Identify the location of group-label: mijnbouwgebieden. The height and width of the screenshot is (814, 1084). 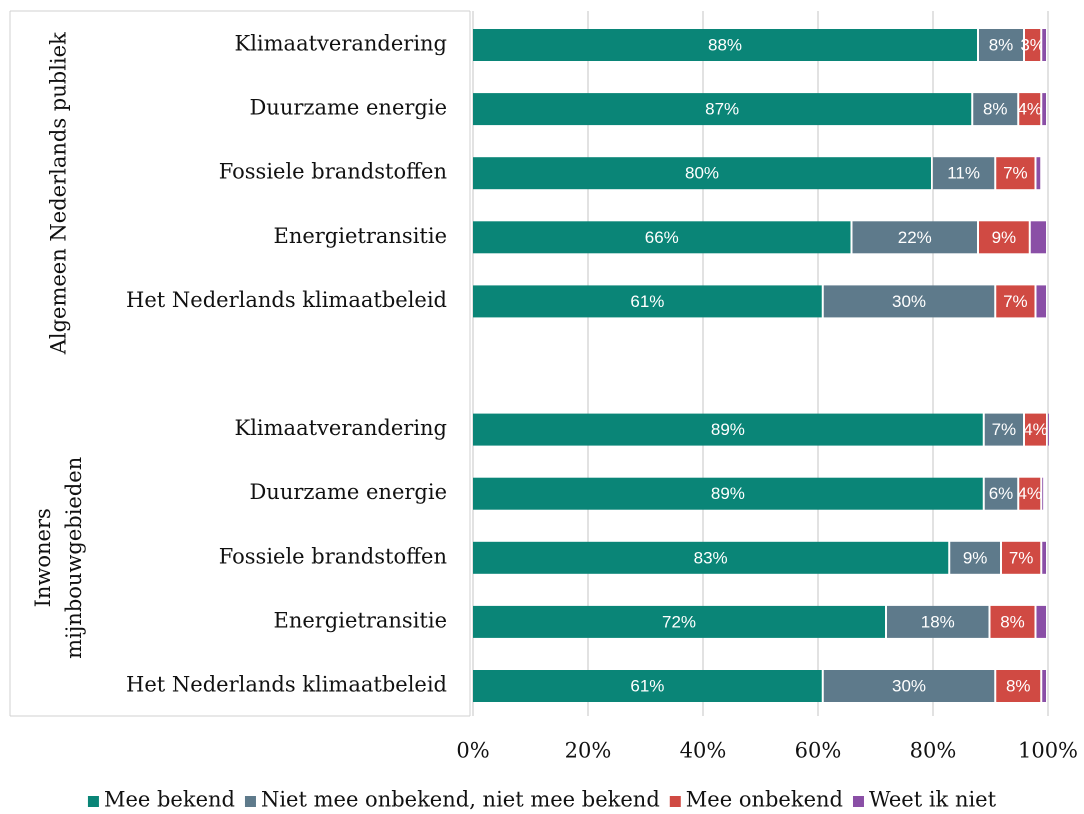
(74, 558).